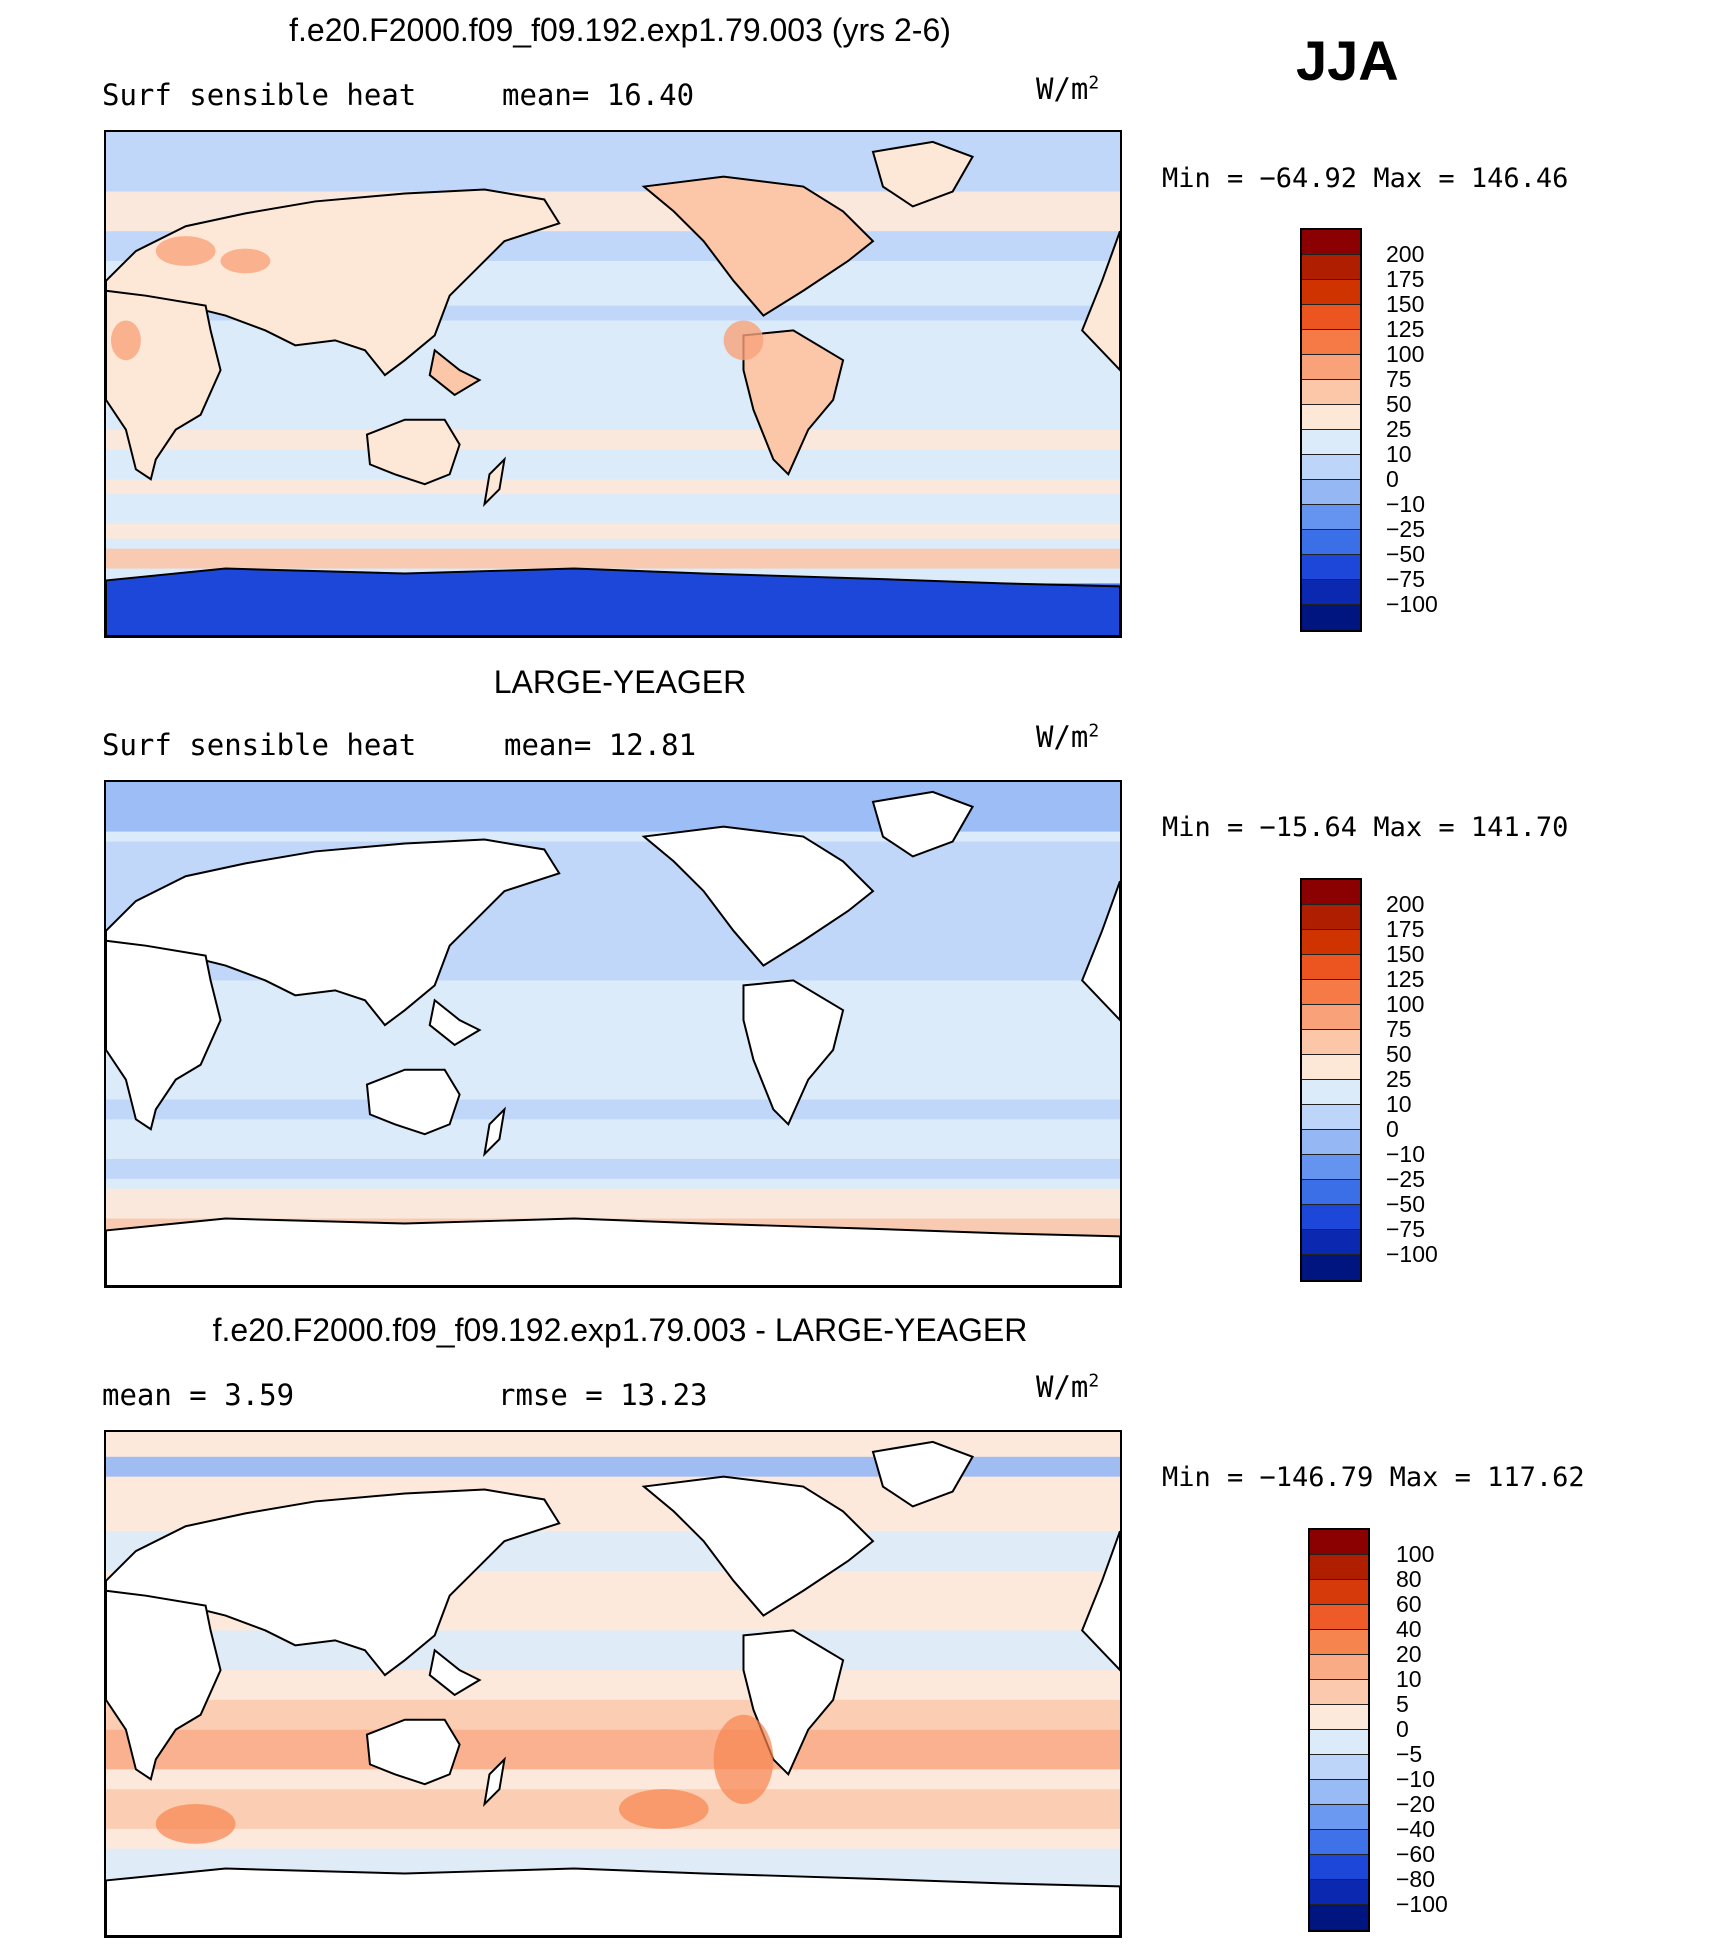 Image resolution: width=1710 pixels, height=1952 pixels. Describe the element at coordinates (1365, 178) in the screenshot. I see `min-max-label: Min = −64.92 Max = 146.46` at that location.